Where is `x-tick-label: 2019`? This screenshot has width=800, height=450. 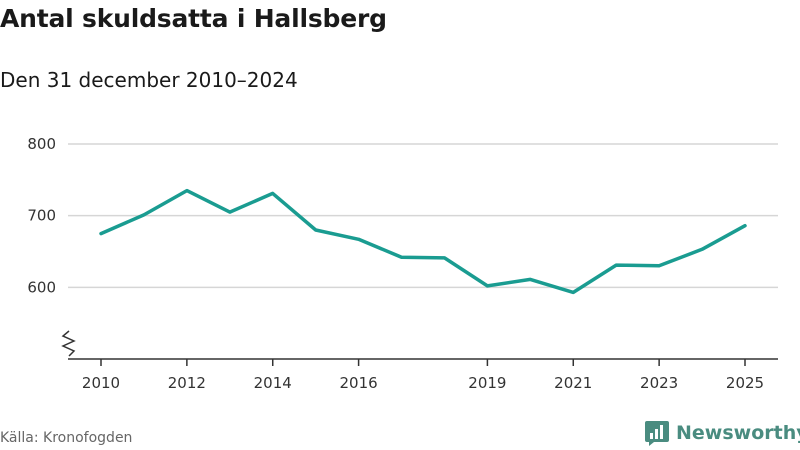
x-tick-label: 2019 is located at coordinates (487, 383).